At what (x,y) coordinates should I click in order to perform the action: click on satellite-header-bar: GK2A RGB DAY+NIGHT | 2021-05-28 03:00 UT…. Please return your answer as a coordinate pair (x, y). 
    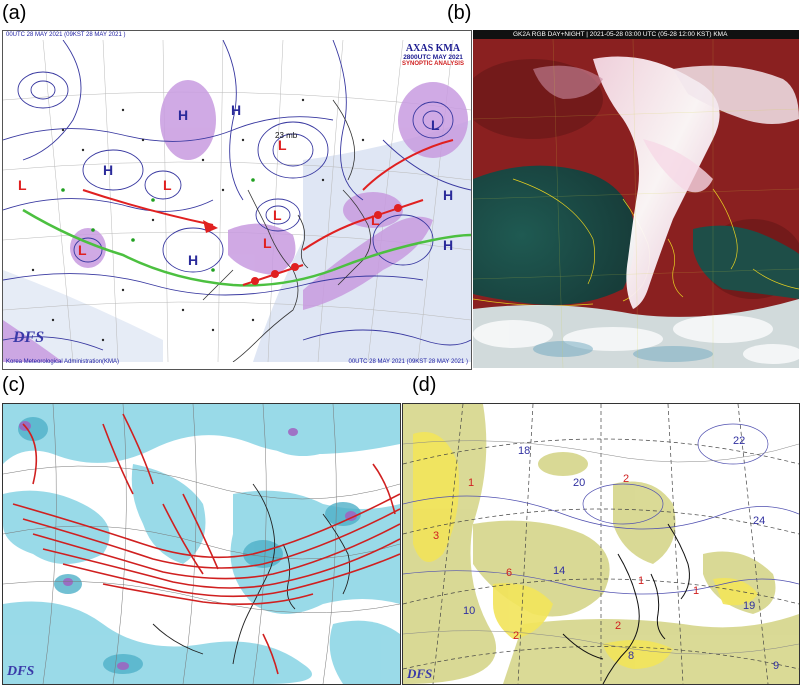
    Looking at the image, I should click on (636, 34).